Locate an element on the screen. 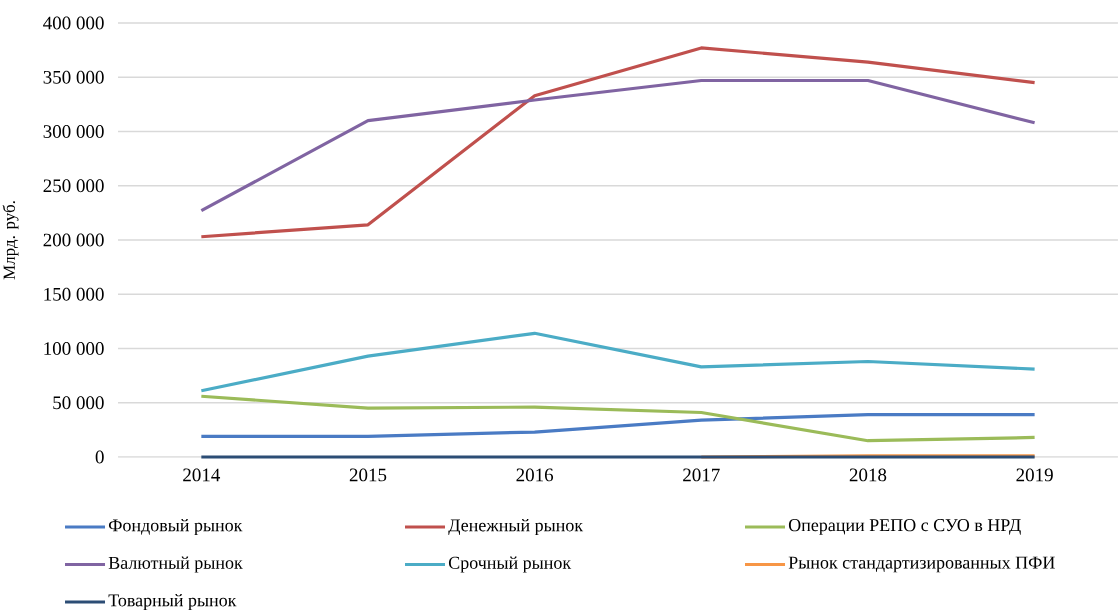  legend-label: Денежный рынок is located at coordinates (516, 527).